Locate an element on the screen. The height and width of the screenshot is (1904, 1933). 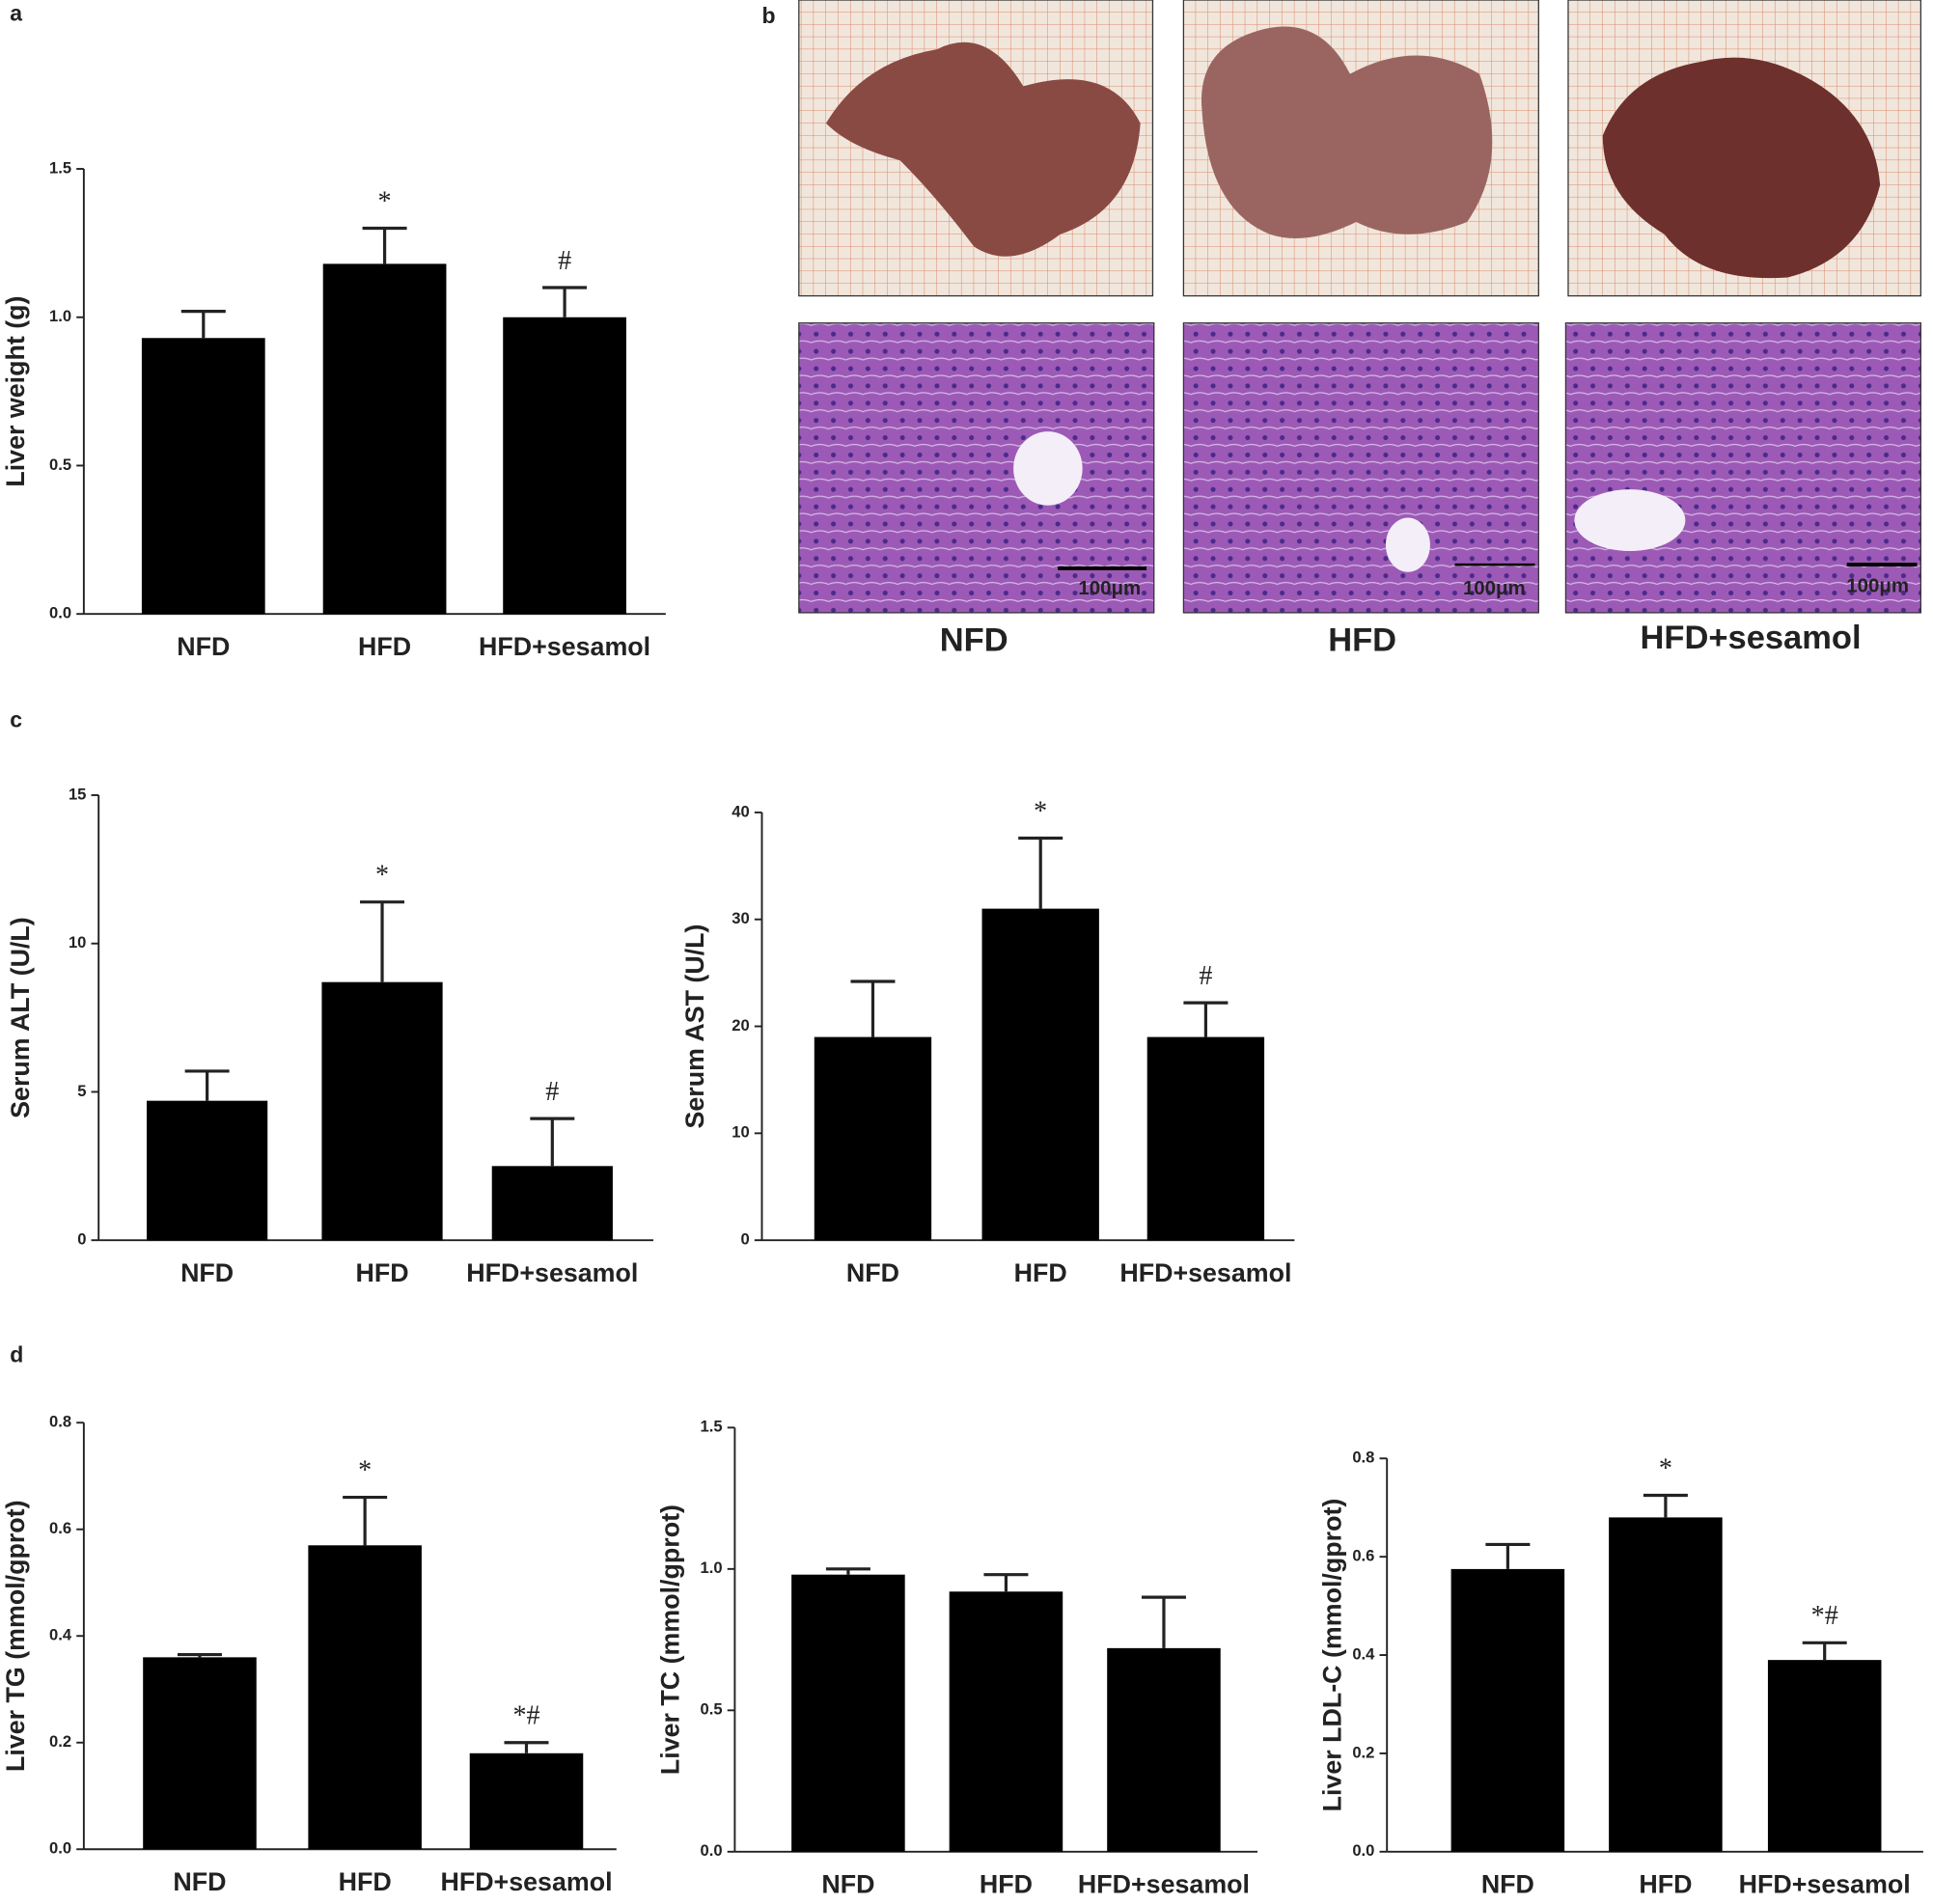
y-tick-label: 40 is located at coordinates (741, 811).